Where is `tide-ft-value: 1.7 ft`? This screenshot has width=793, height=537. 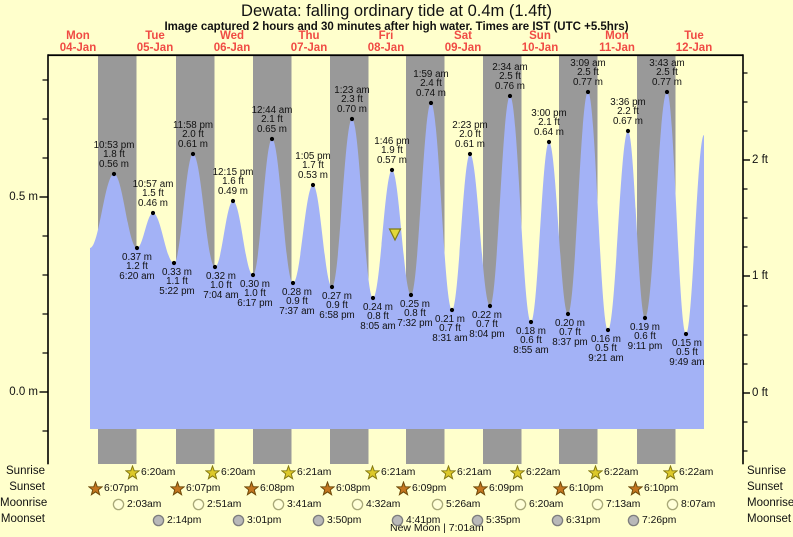
tide-ft-value: 1.7 ft is located at coordinates (313, 166).